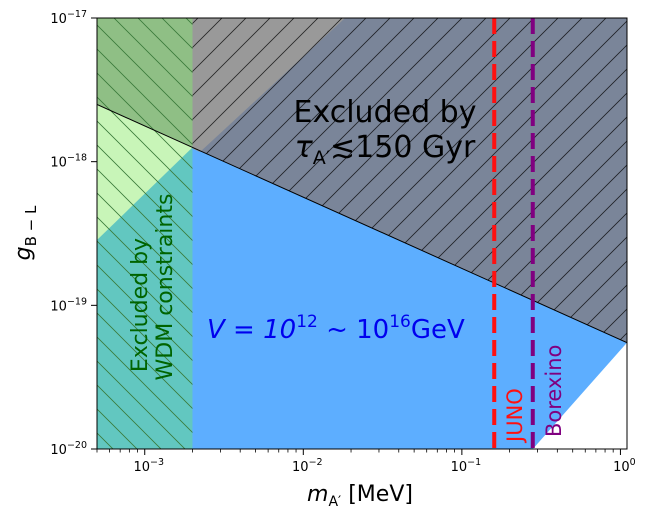 The image size is (645, 506). I want to click on juno-label: JUNO, so click(515, 416).